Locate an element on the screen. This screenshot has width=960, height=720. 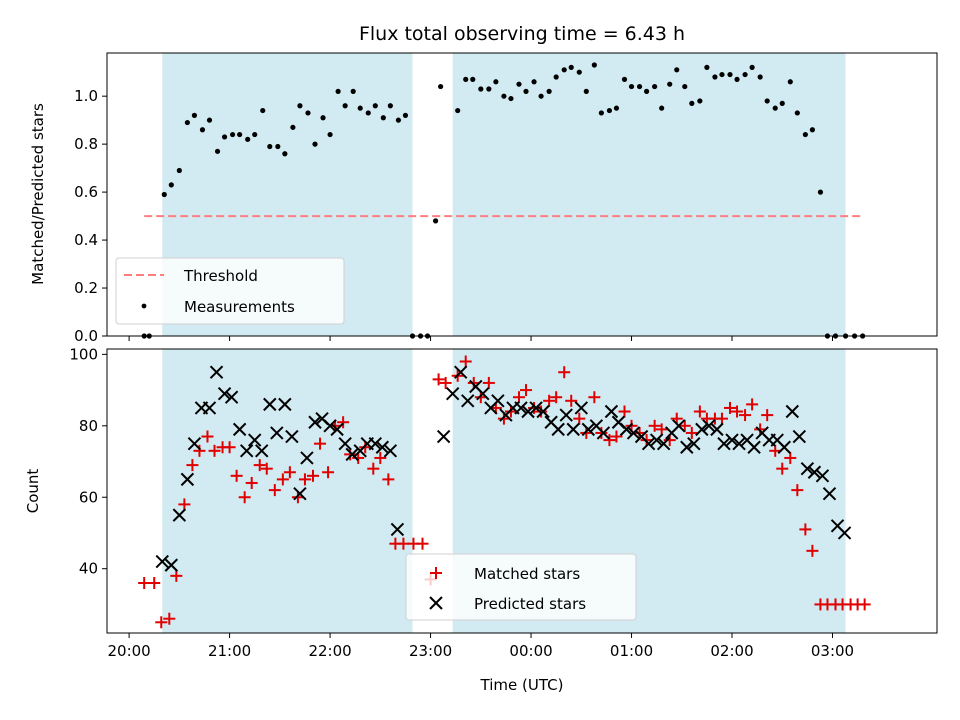
x-axis-label: Time (UTC) is located at coordinates (522, 685).